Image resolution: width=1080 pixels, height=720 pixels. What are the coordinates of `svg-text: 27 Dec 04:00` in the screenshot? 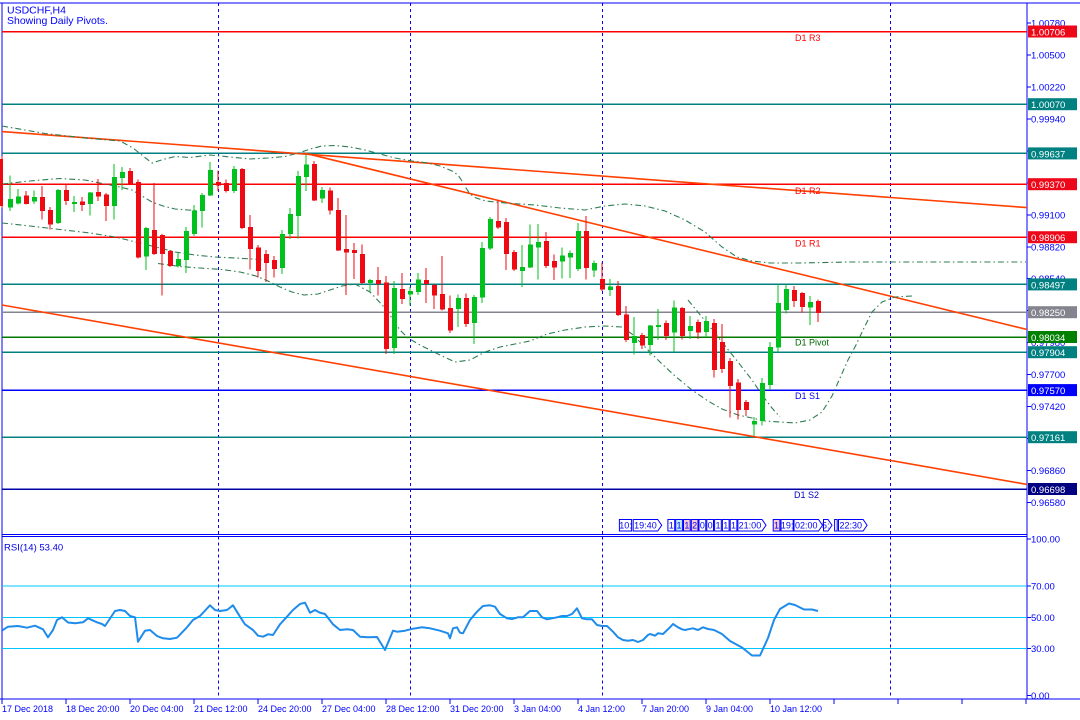 It's located at (349, 709).